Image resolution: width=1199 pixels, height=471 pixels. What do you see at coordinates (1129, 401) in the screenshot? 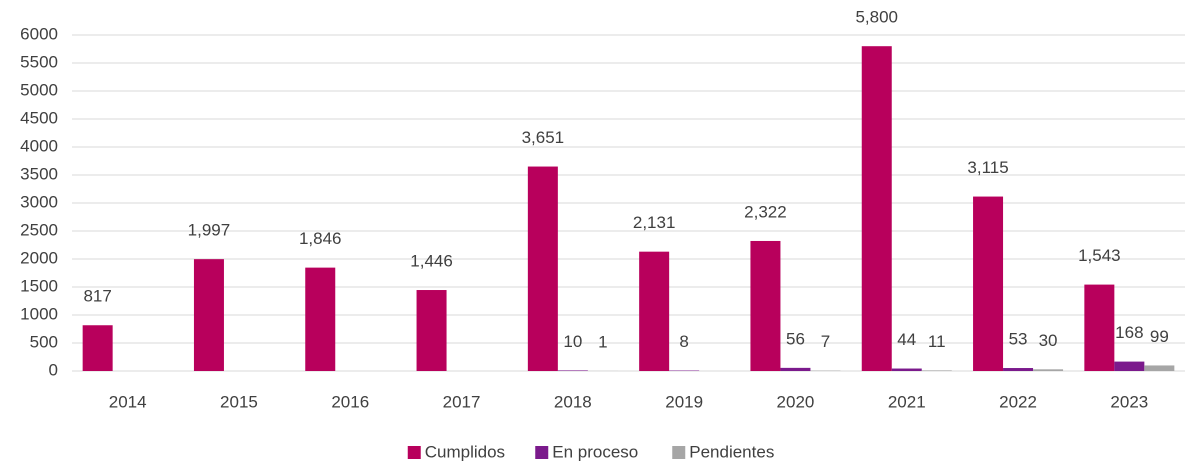
I see `x-tick-label: 2023` at bounding box center [1129, 401].